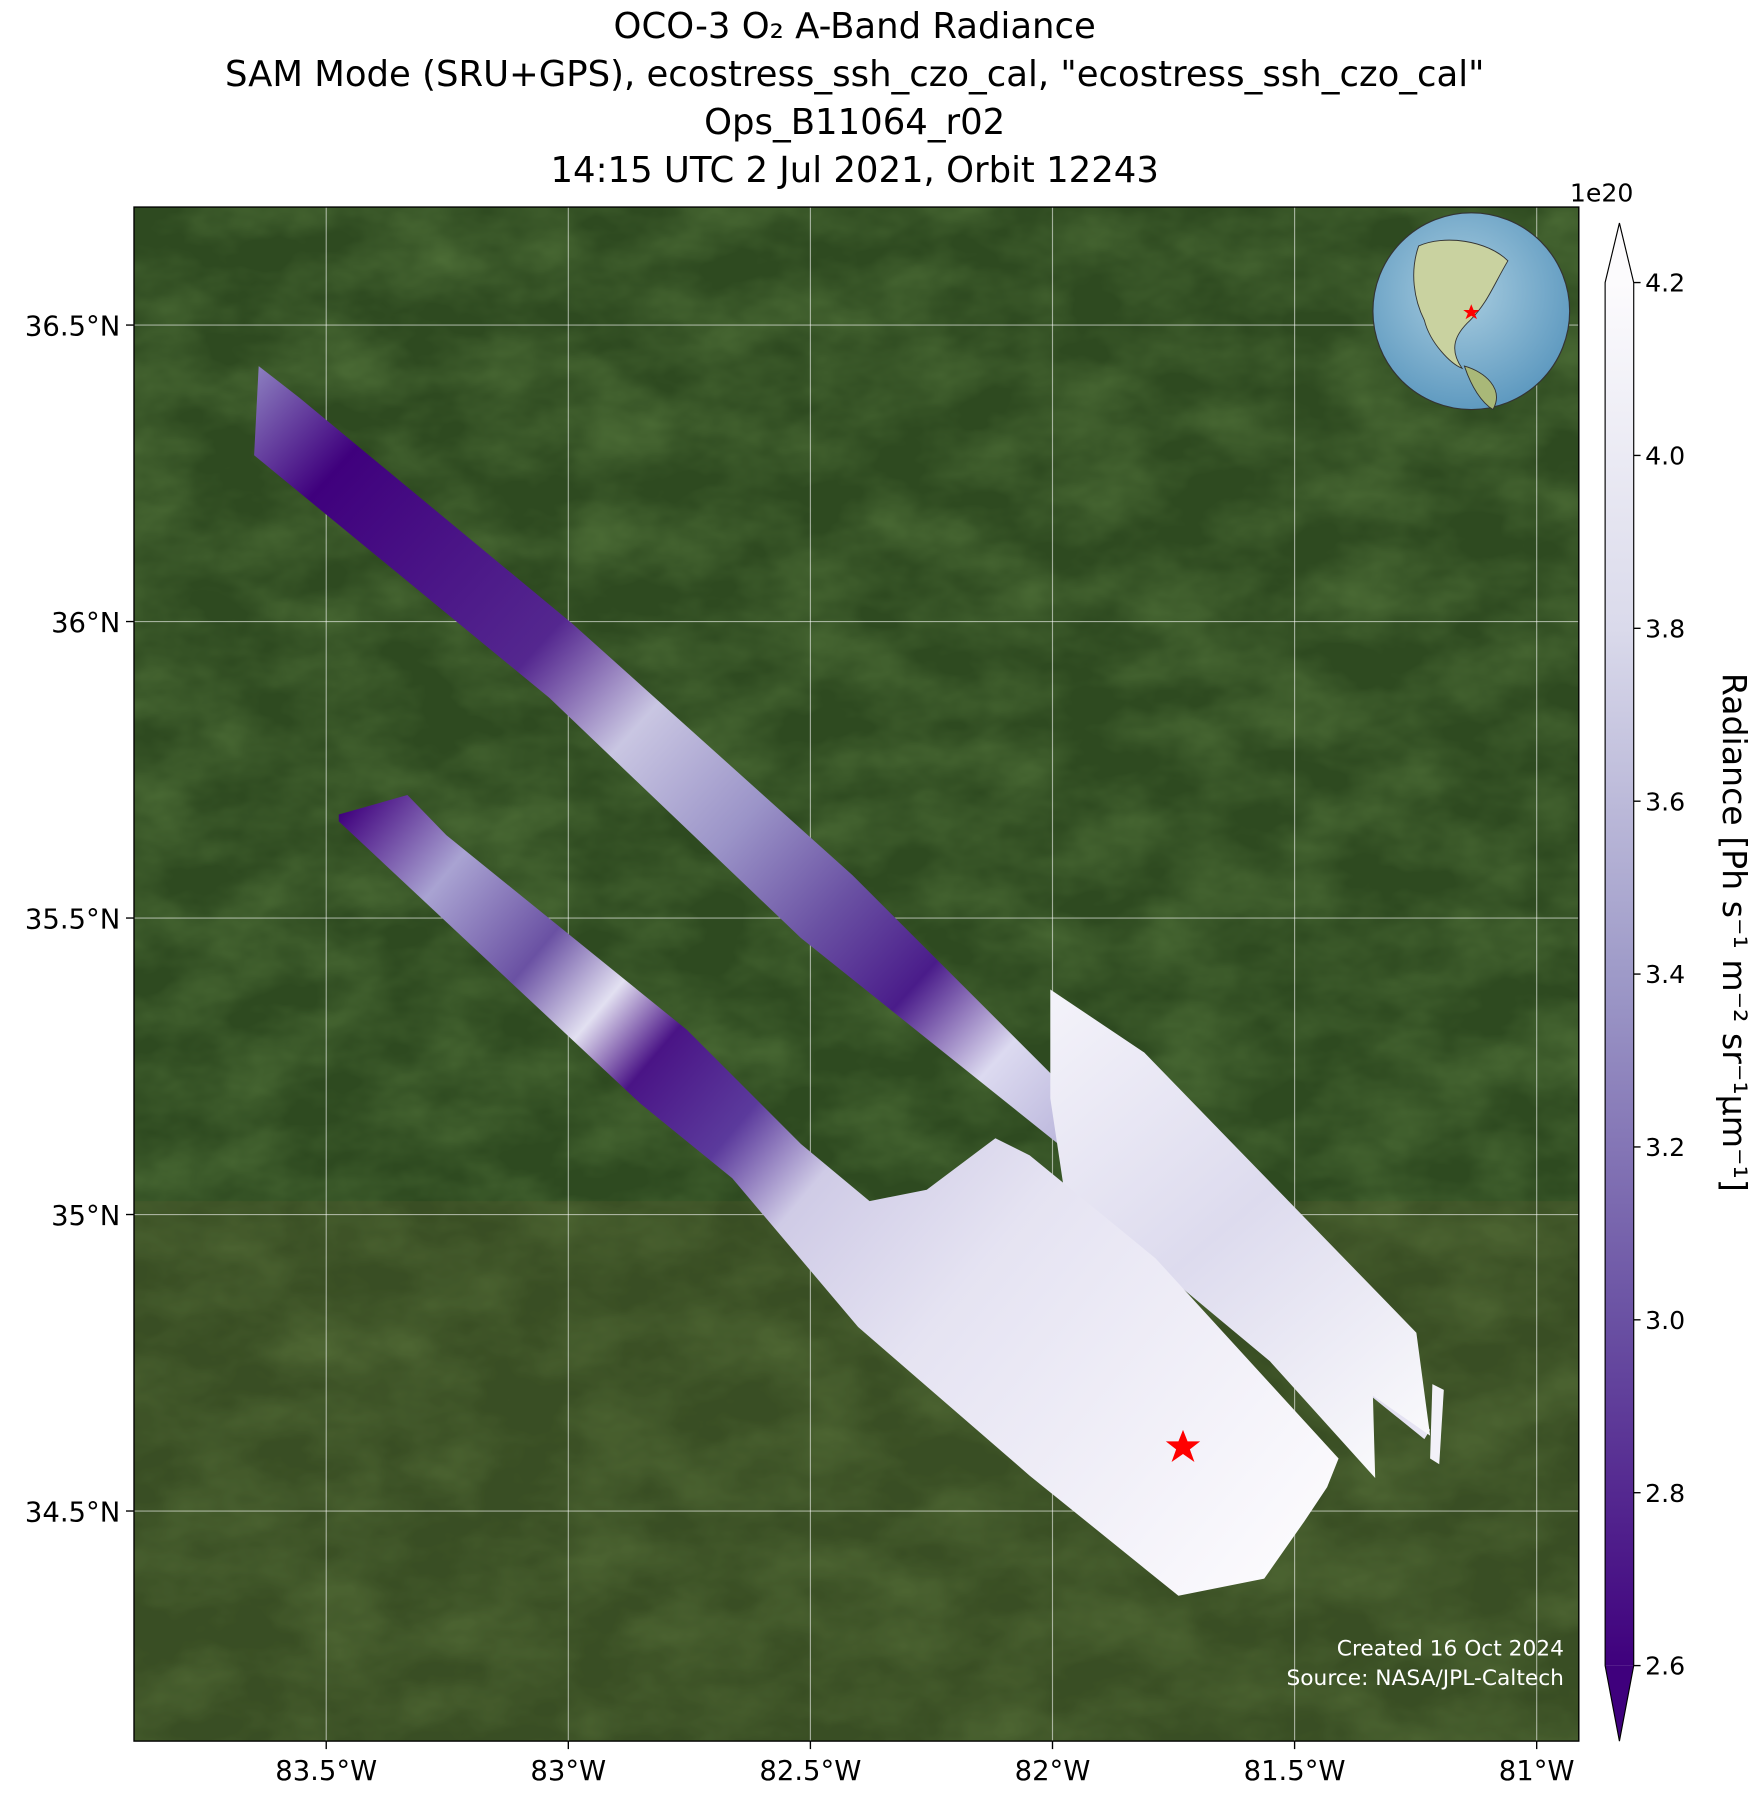 The height and width of the screenshot is (1800, 1762). I want to click on y-tick-label: 36.5°N, so click(72, 326).